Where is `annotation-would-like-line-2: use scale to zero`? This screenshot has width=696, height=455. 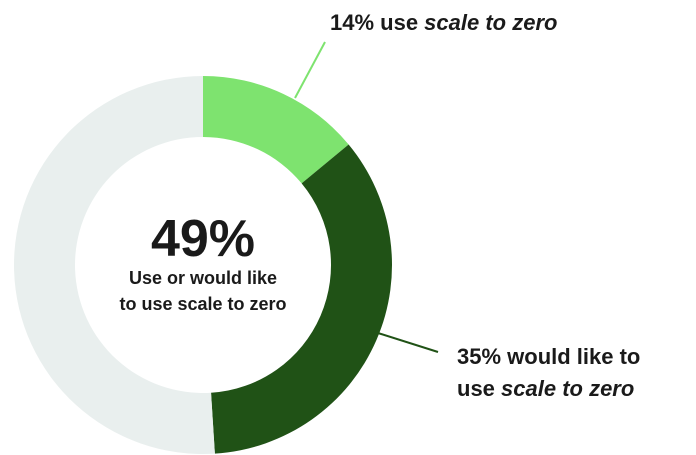
annotation-would-like-line-2: use scale to zero is located at coordinates (545, 388).